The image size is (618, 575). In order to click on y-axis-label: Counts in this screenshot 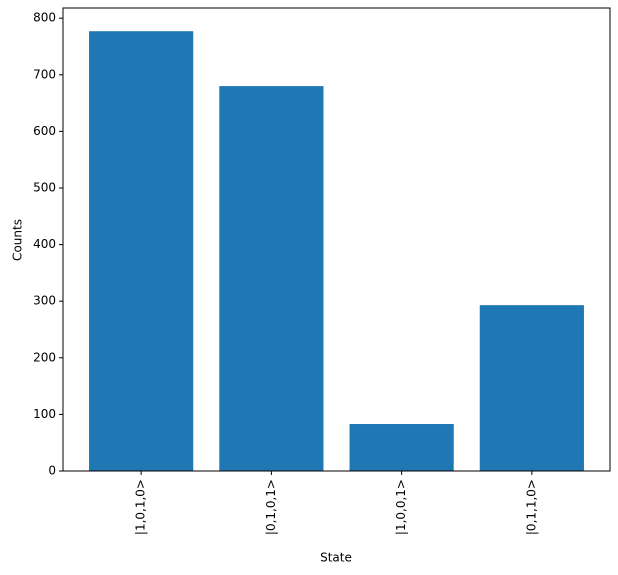, I will do `click(18, 240)`.